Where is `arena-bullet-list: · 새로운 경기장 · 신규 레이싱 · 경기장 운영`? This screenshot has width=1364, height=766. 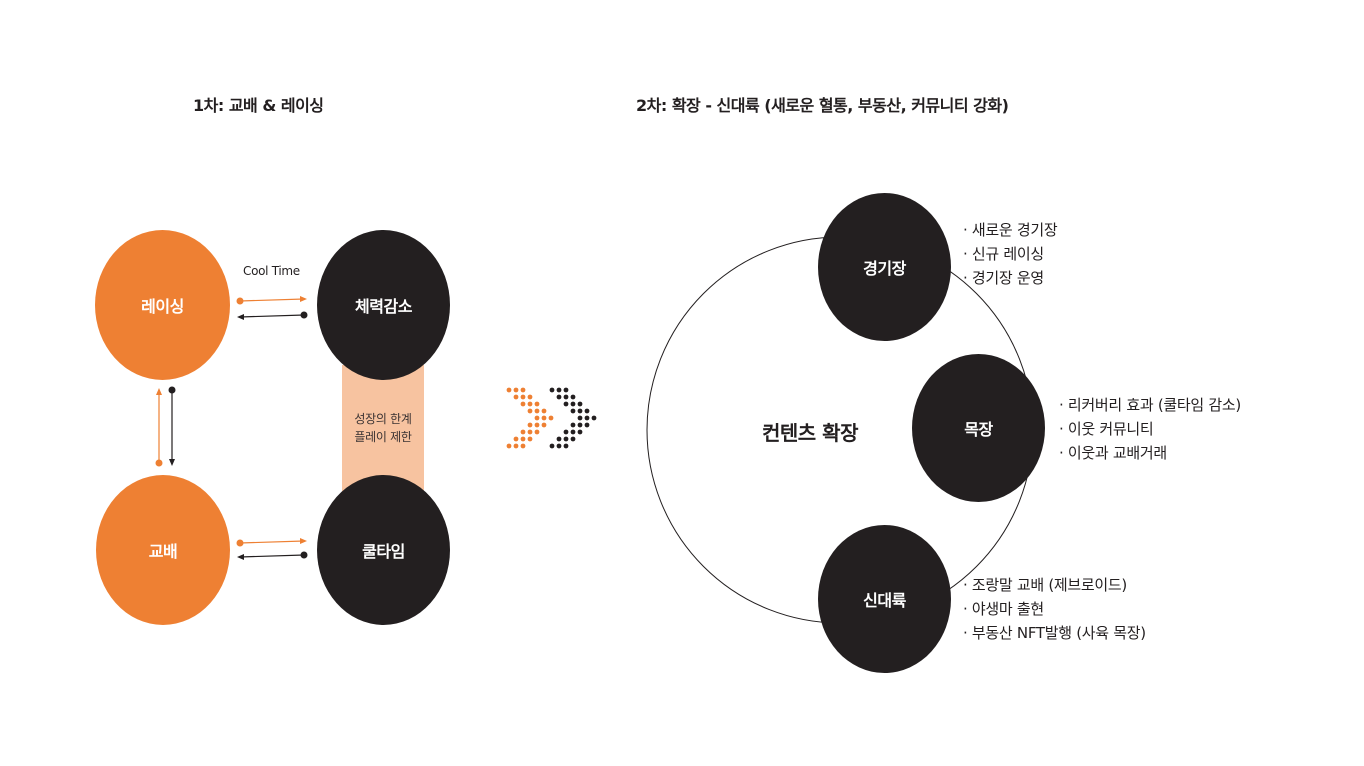 arena-bullet-list: · 새로운 경기장 · 신규 레이싱 · 경기장 운영 is located at coordinates (1010, 254).